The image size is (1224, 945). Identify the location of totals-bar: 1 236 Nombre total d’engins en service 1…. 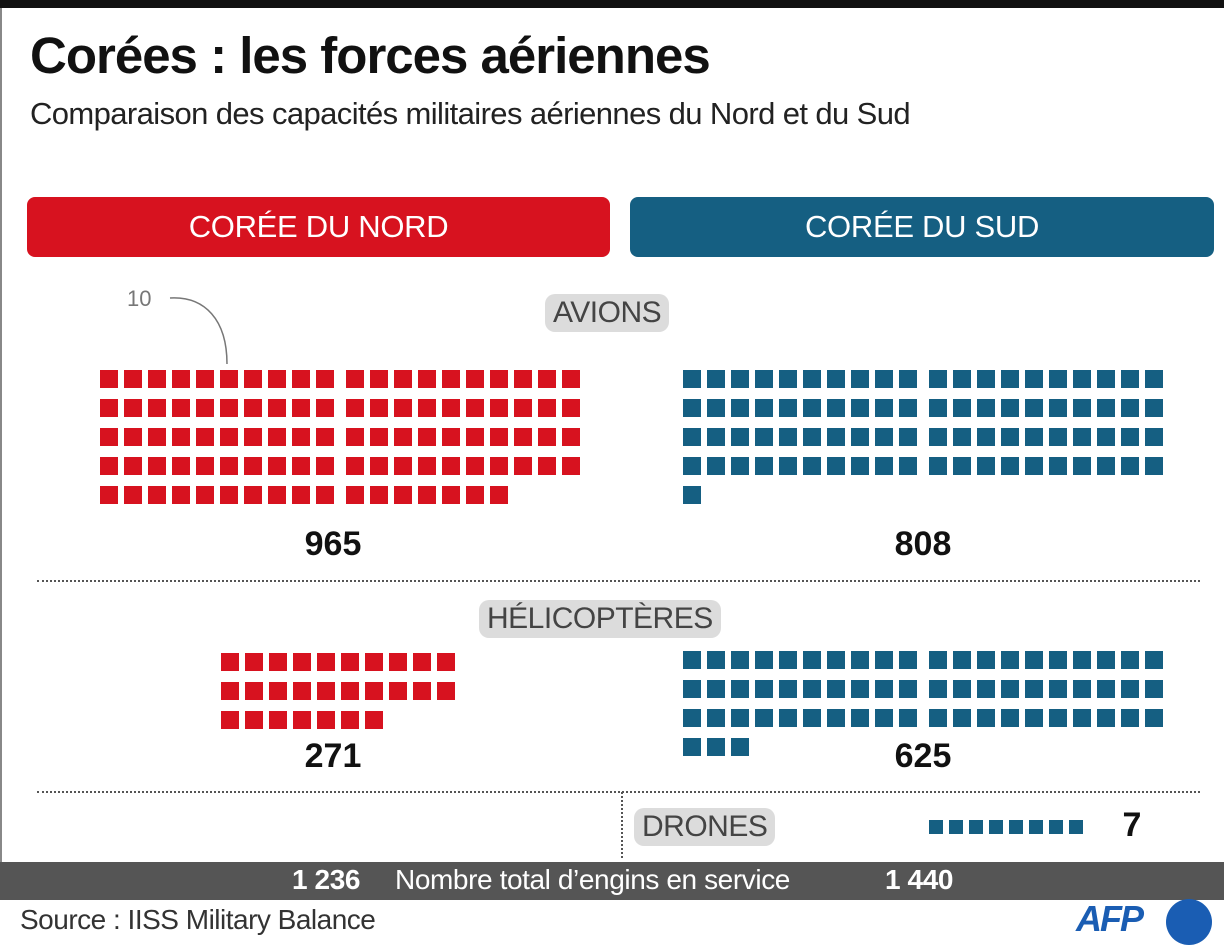
(612, 881).